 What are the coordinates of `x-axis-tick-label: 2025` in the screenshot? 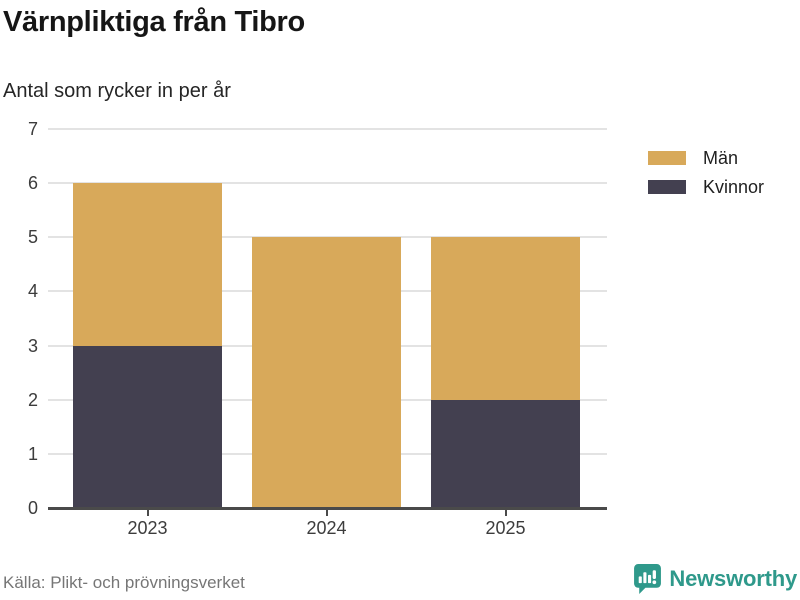 It's located at (505, 528).